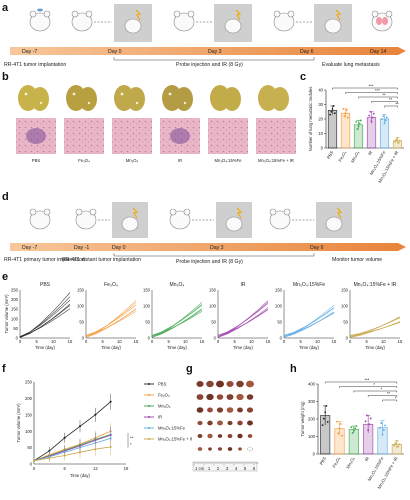  What do you see at coordinates (323, 461) in the screenshot?
I see `x-tick-label: PBS` at bounding box center [323, 461].